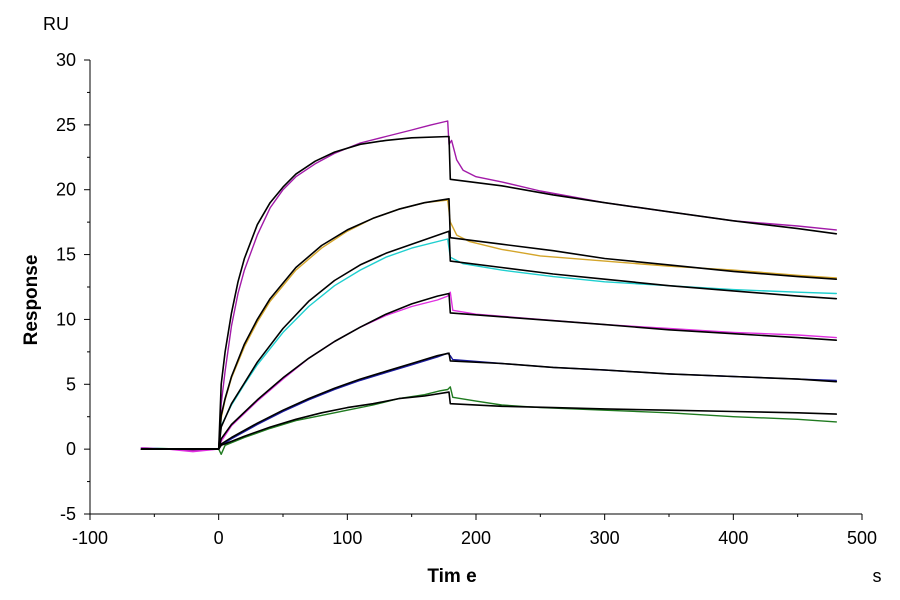 The height and width of the screenshot is (600, 900). I want to click on y-unit-label: RU, so click(56, 24).